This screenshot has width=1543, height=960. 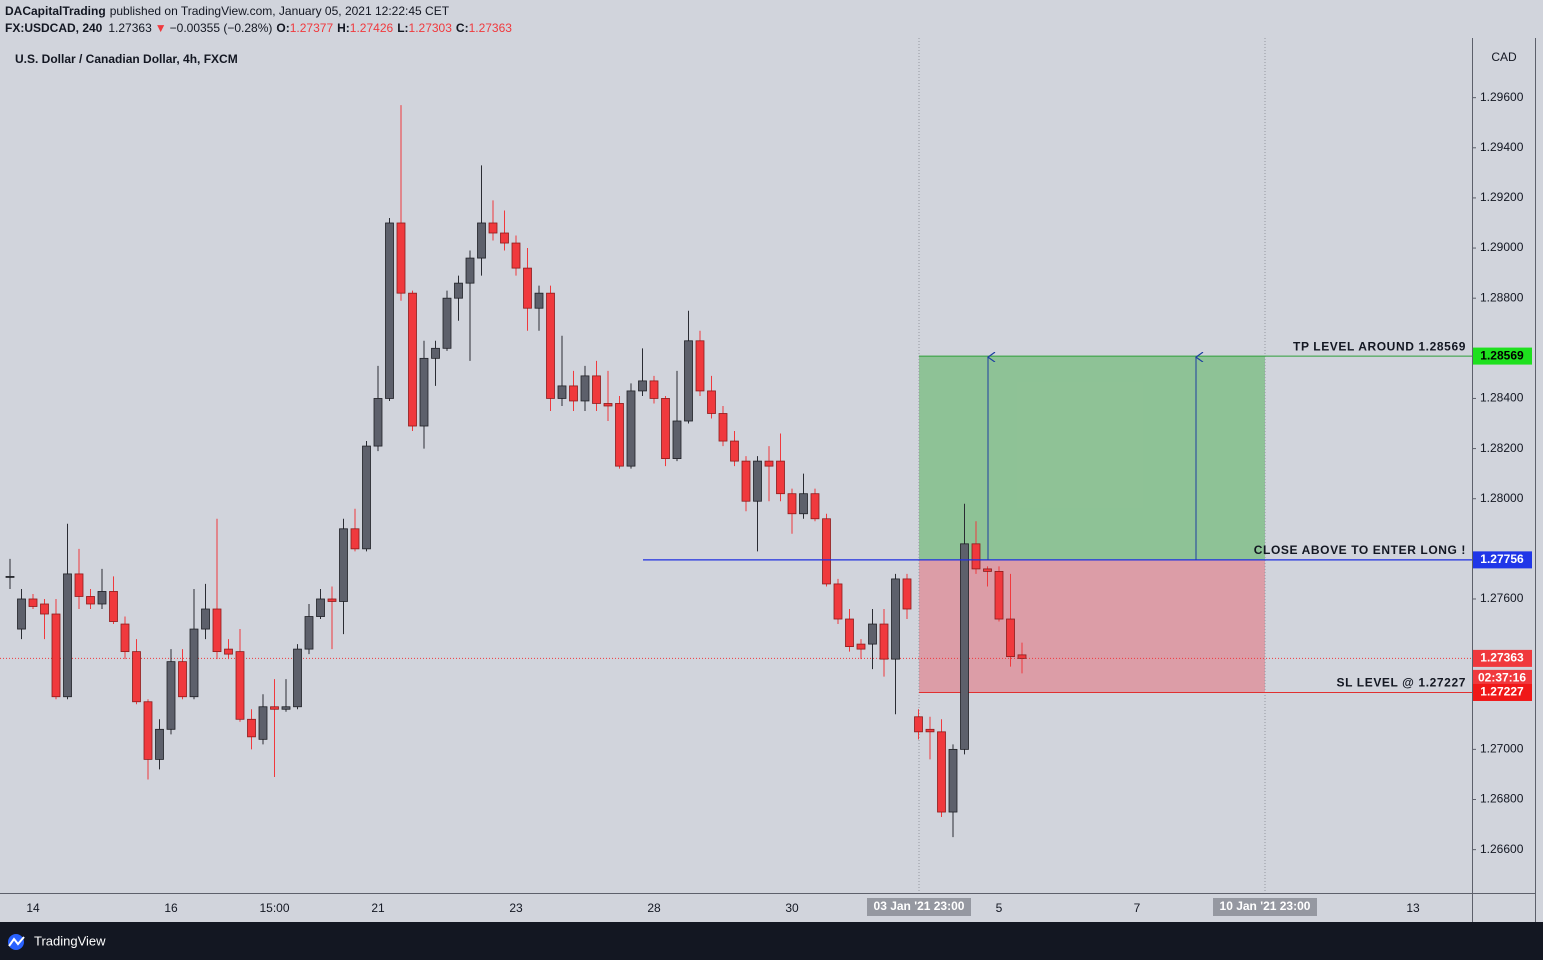 What do you see at coordinates (1502, 598) in the screenshot?
I see `y-tick-label: 1.27600` at bounding box center [1502, 598].